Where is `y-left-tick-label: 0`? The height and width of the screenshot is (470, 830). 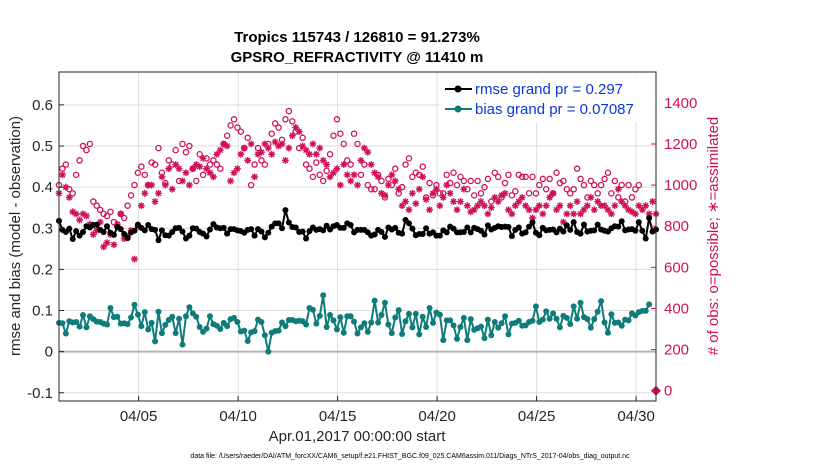 y-left-tick-label: 0 is located at coordinates (49, 352).